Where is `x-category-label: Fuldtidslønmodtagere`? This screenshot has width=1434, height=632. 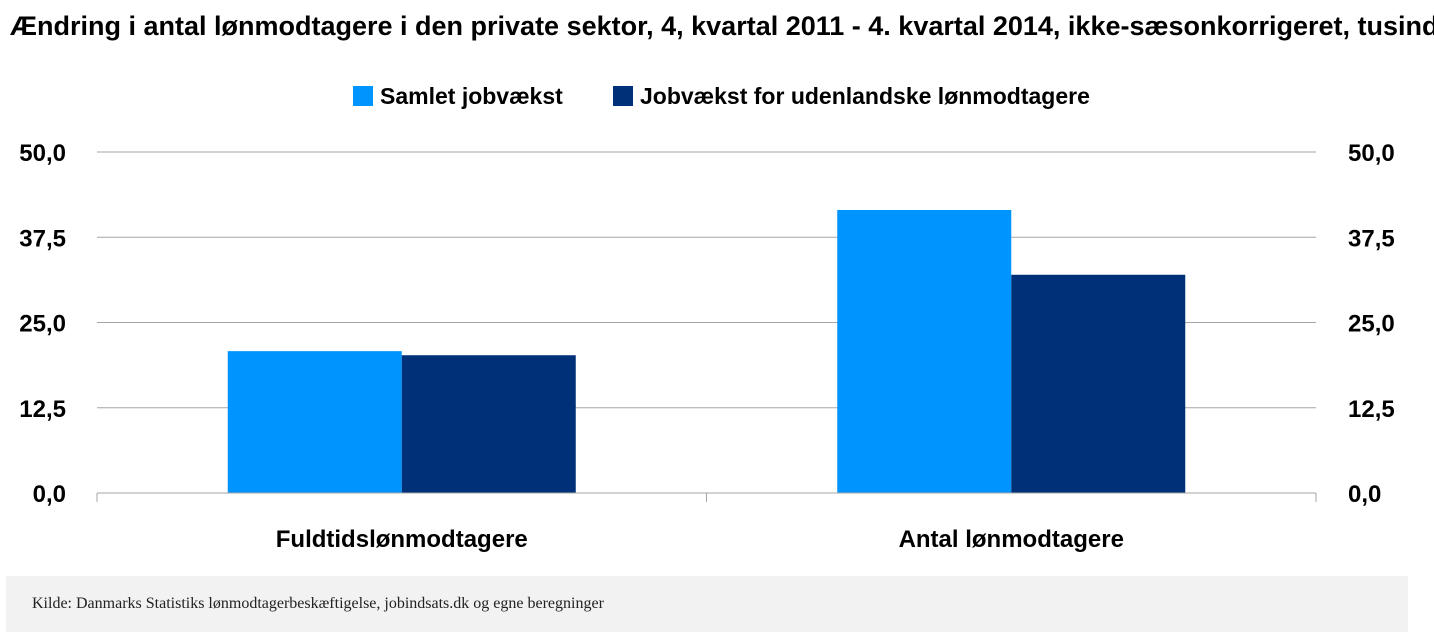
x-category-label: Fuldtidslønmodtagere is located at coordinates (402, 539).